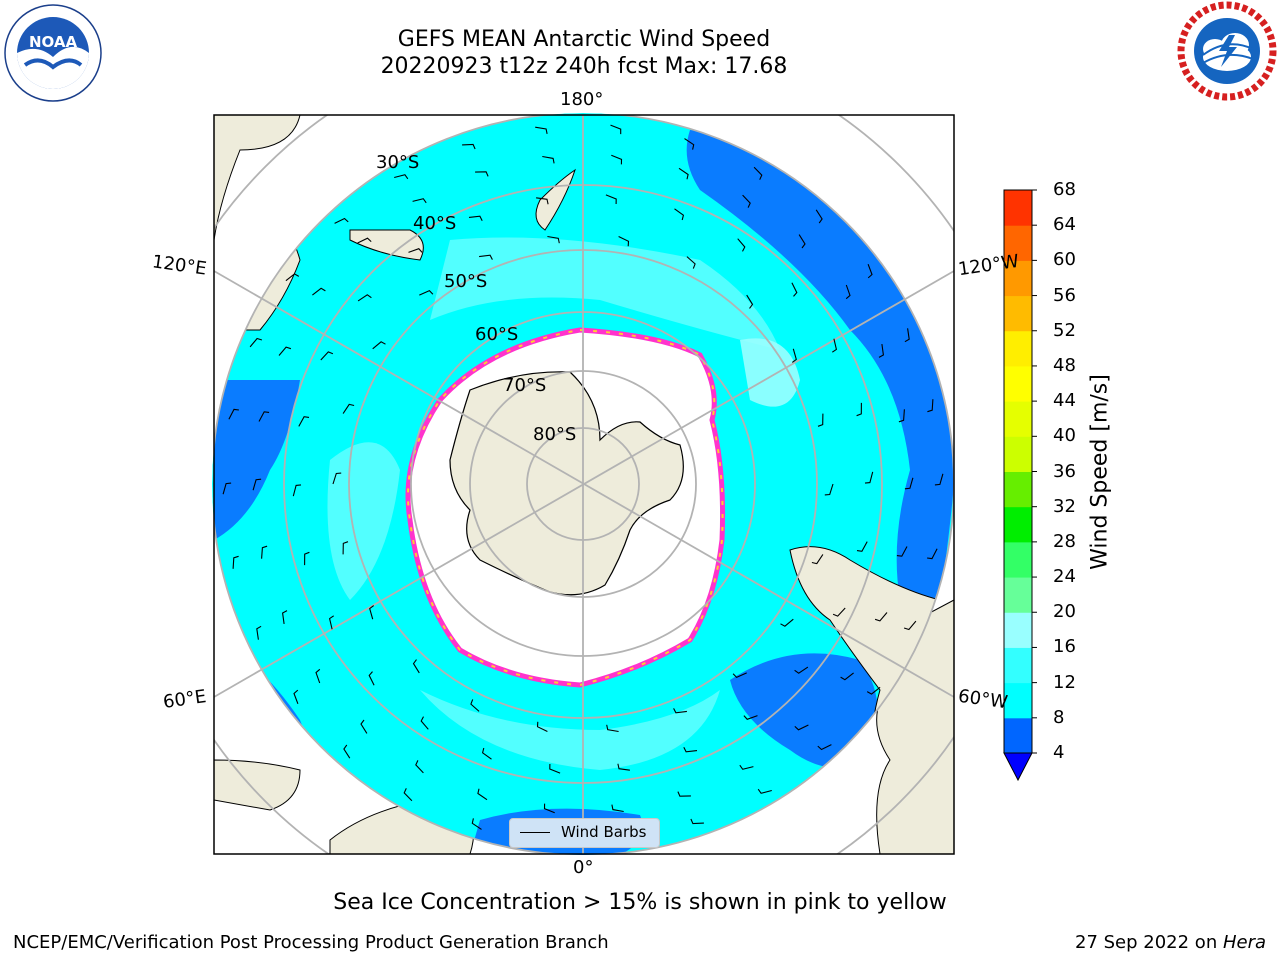 The height and width of the screenshot is (960, 1280). Describe the element at coordinates (1064, 541) in the screenshot. I see `colorbar-tick-label: 28` at that location.